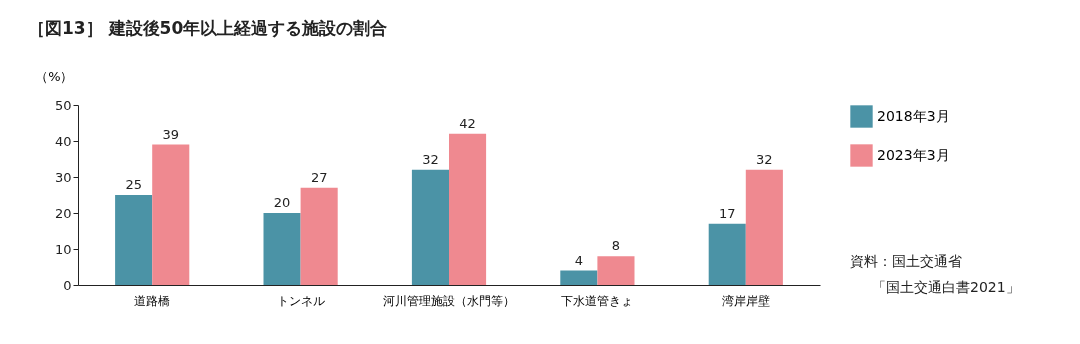 This screenshot has width=1080, height=344. What do you see at coordinates (467, 123) in the screenshot?
I see `data-label: 42` at bounding box center [467, 123].